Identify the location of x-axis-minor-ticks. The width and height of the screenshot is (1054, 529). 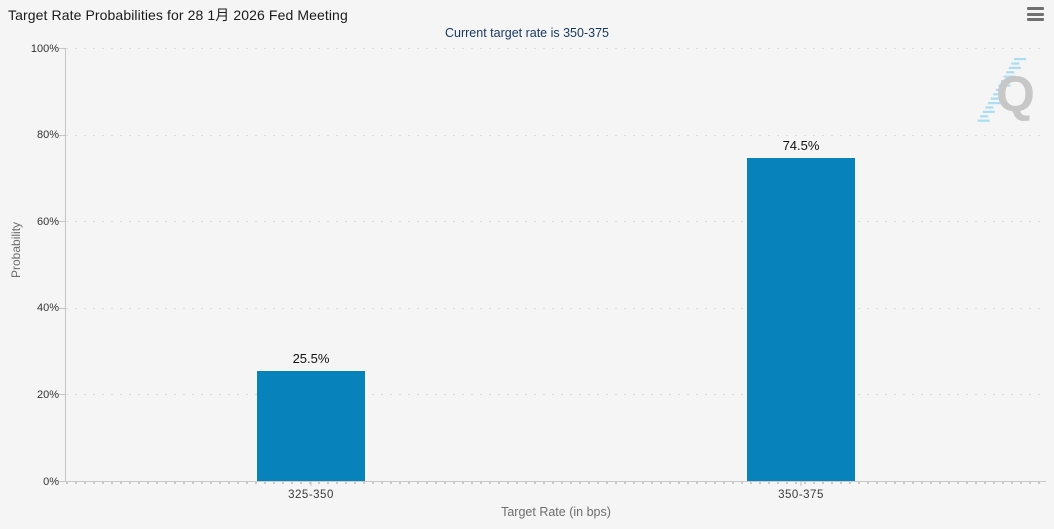
(556, 483).